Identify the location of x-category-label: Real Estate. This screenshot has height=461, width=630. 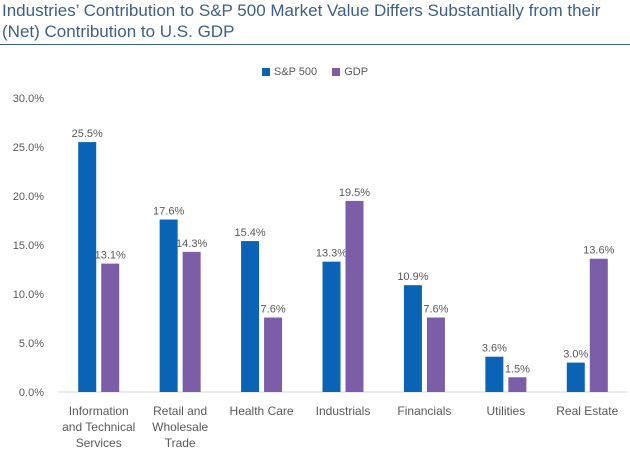
(587, 411).